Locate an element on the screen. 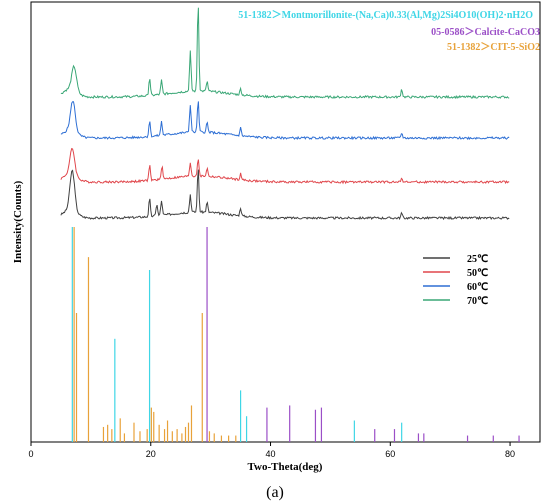 The image size is (550, 504). x-axis: 0 20 40 60 80 is located at coordinates (271, 450).